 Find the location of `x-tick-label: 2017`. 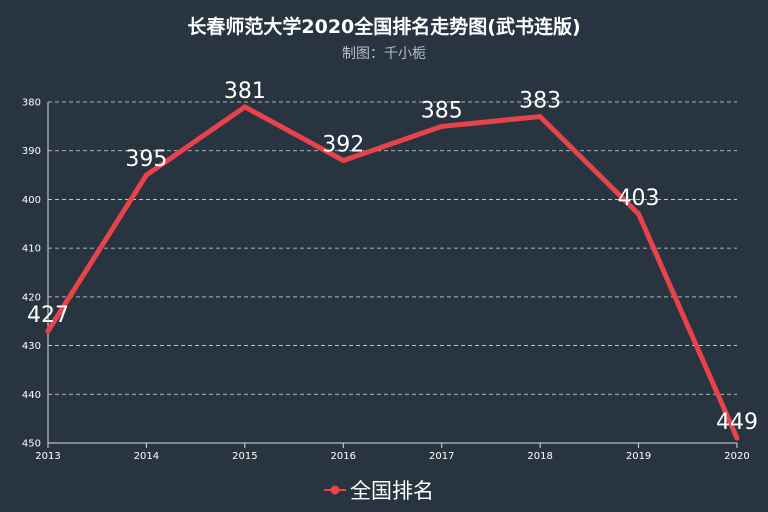

x-tick-label: 2017 is located at coordinates (441, 456).